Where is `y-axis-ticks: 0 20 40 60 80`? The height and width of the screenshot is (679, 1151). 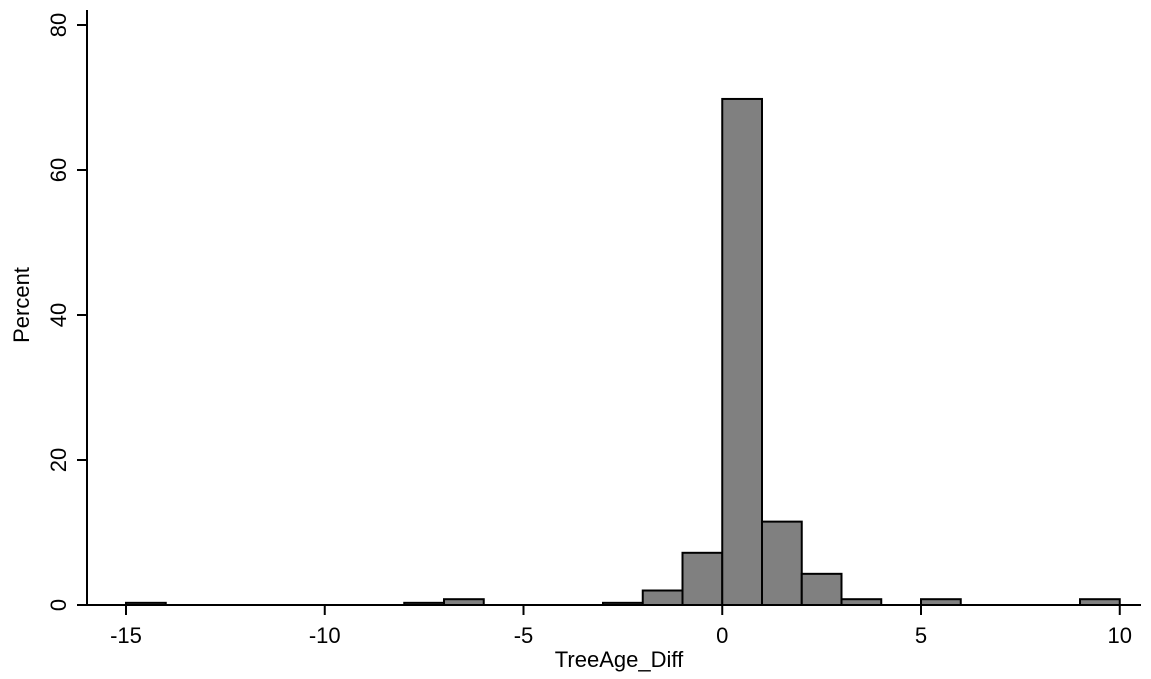
y-axis-ticks: 0 20 40 60 80 is located at coordinates (66, 312).